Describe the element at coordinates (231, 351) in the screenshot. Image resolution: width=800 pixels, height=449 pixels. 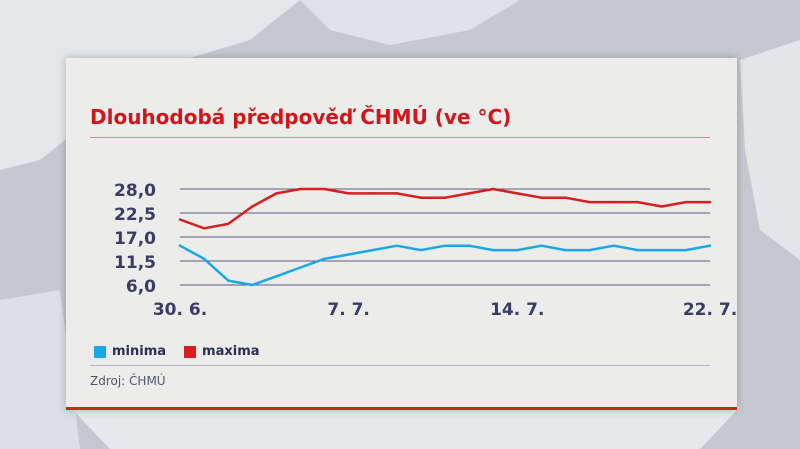
I see `legend-label-maxima: maxima` at that location.